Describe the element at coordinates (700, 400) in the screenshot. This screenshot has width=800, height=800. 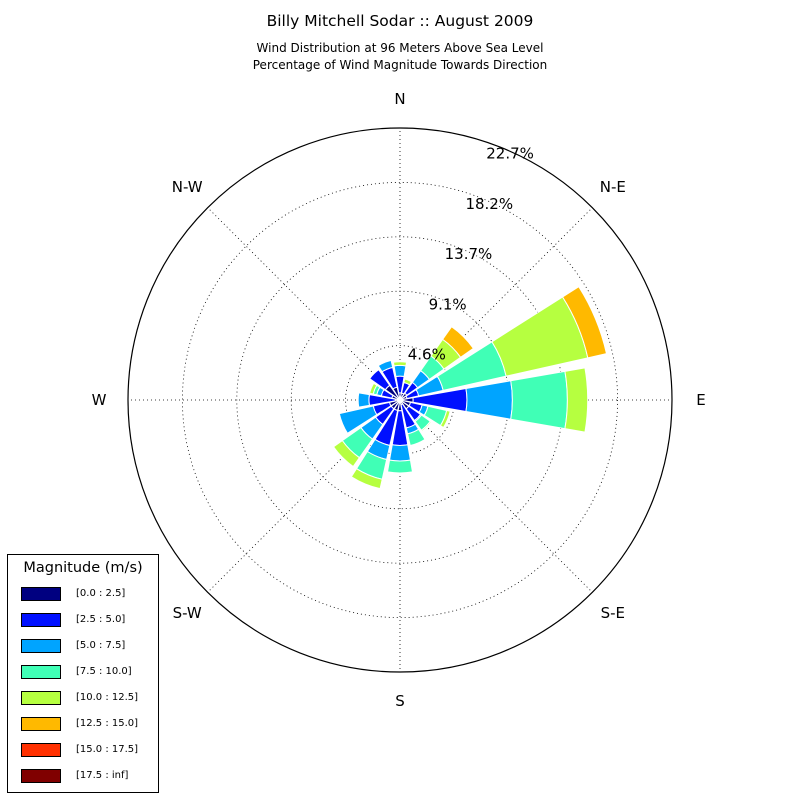
I see `direction-label-e: E` at that location.